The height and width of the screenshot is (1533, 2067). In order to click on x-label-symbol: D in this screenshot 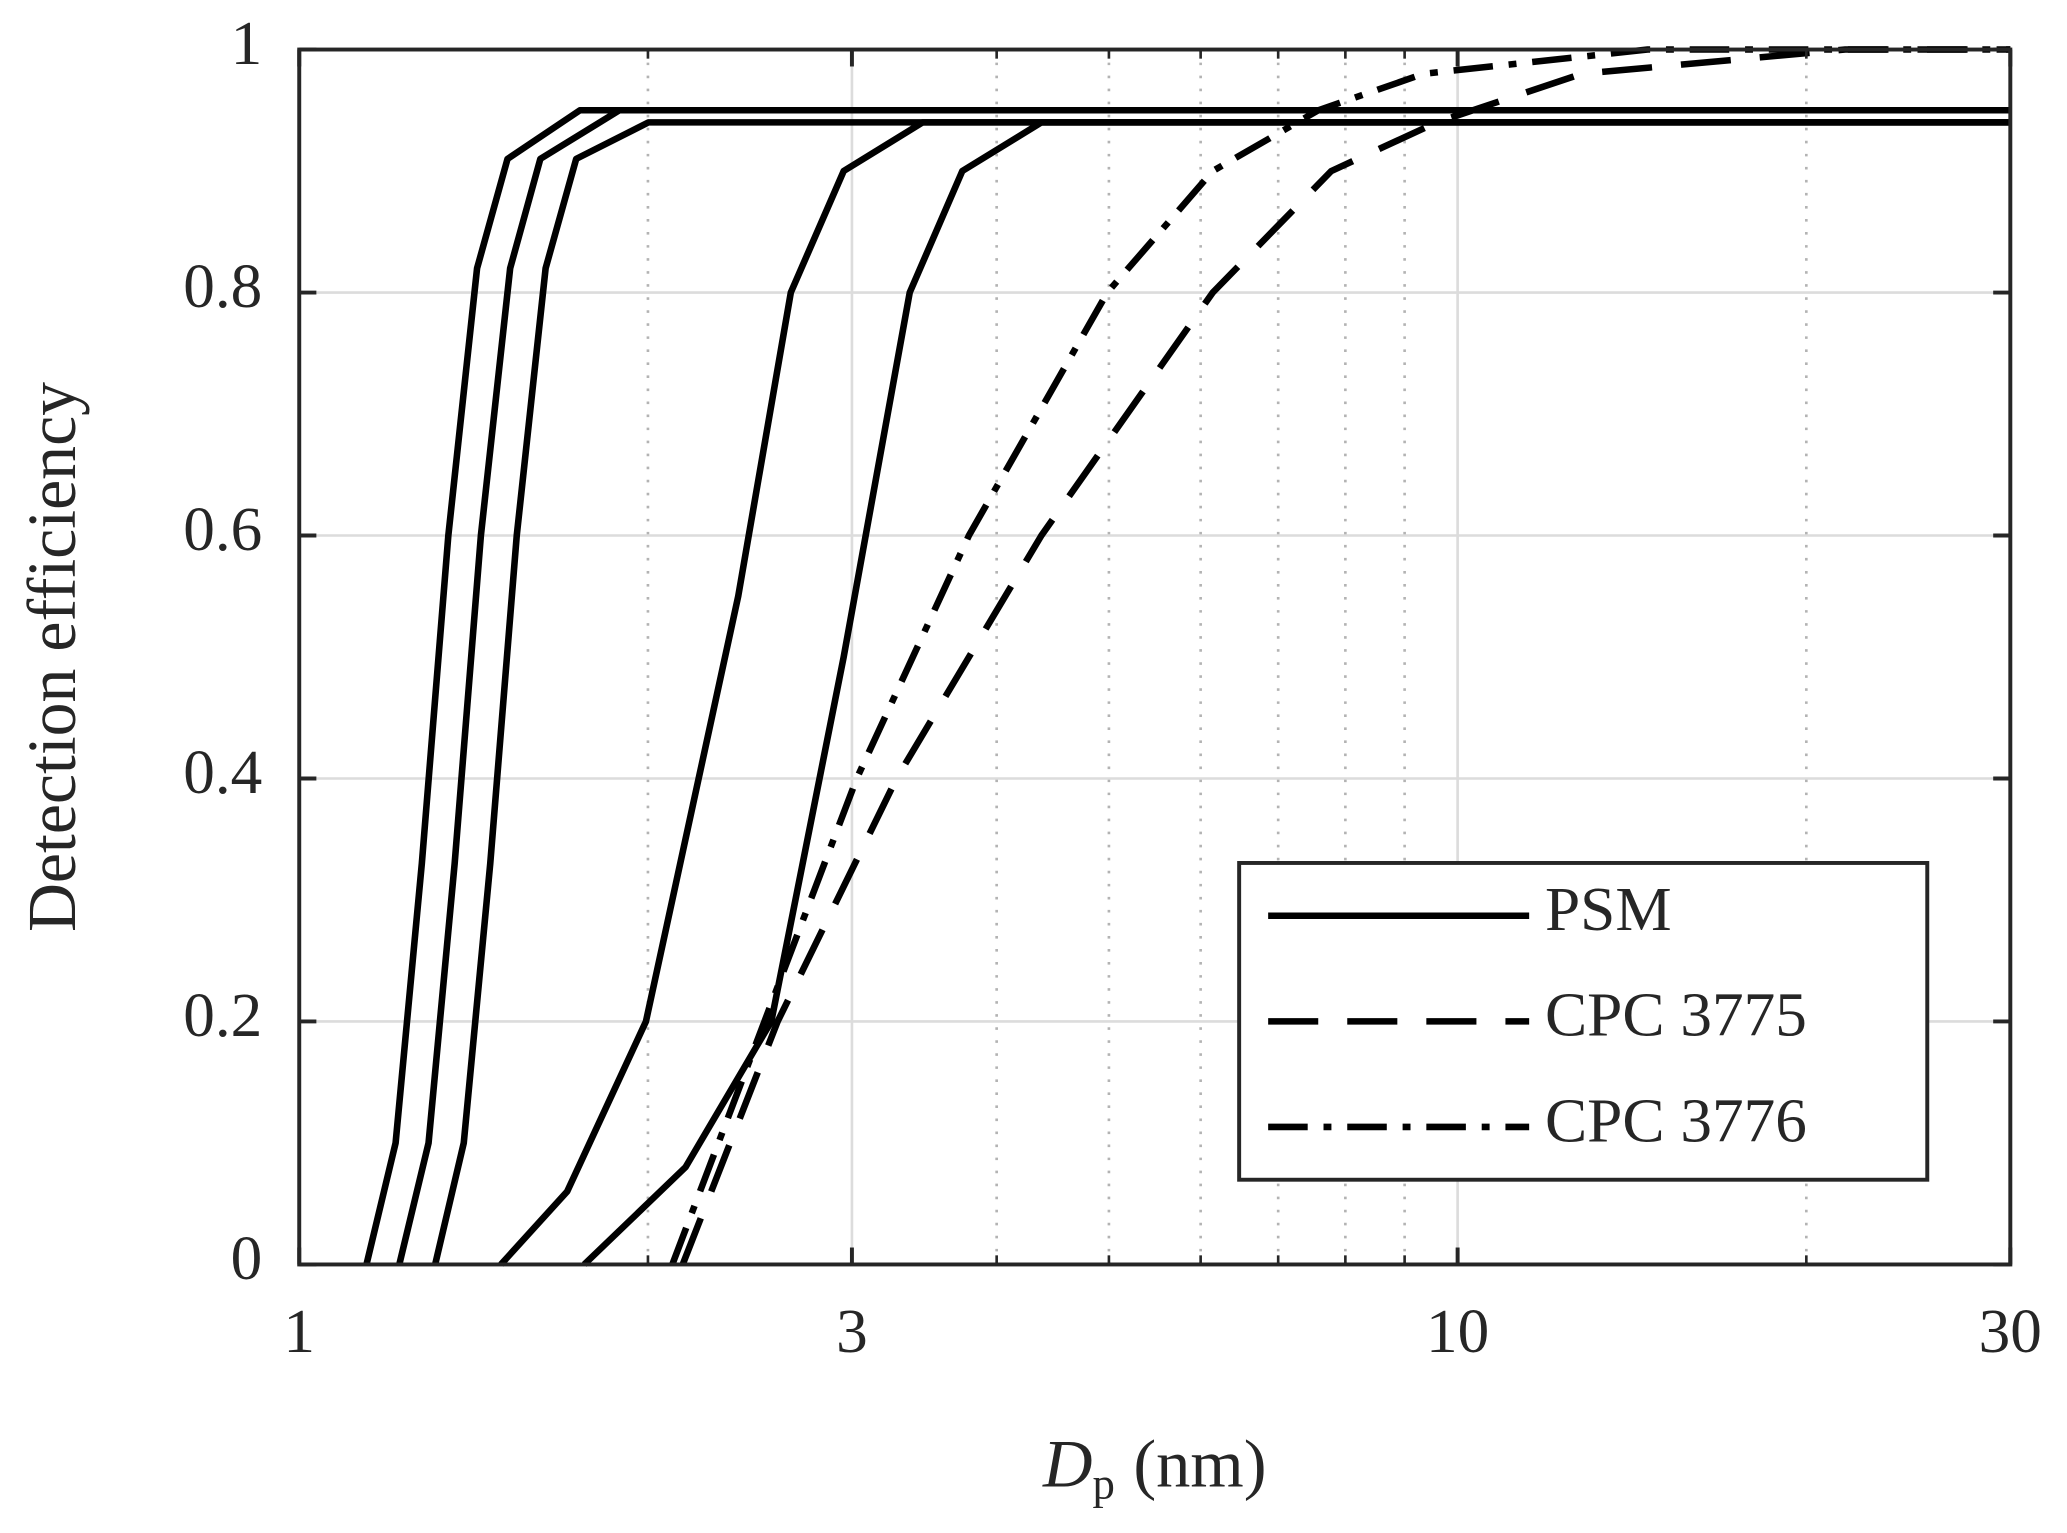, I will do `click(1067, 1463)`.